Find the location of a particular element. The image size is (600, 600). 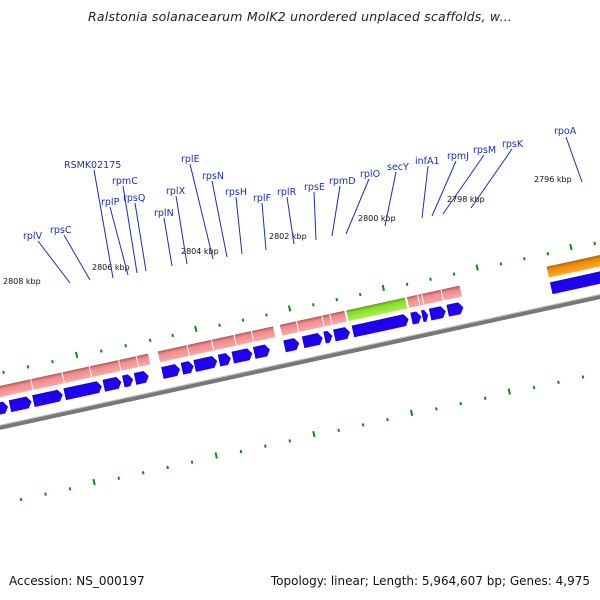

gene-label-rpsN: rpsN is located at coordinates (213, 176).